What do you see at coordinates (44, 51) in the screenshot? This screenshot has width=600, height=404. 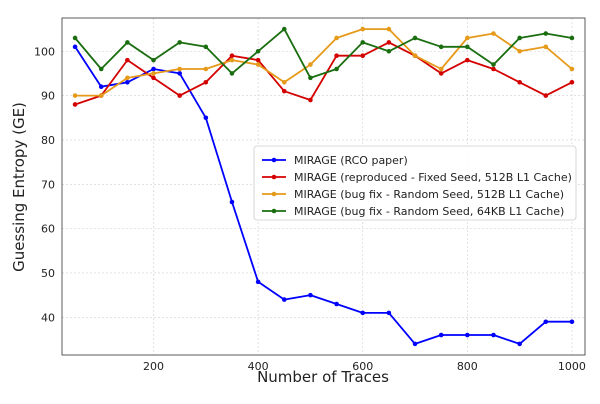 I see `y-tick-label: 100` at bounding box center [44, 51].